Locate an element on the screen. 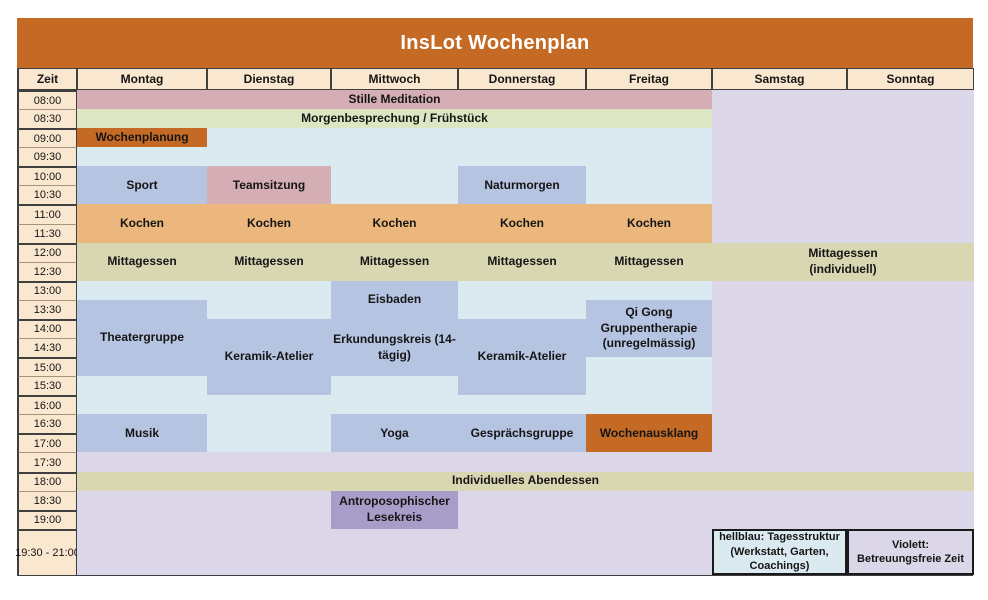  column-header-samstag: Samstag is located at coordinates (779, 79).